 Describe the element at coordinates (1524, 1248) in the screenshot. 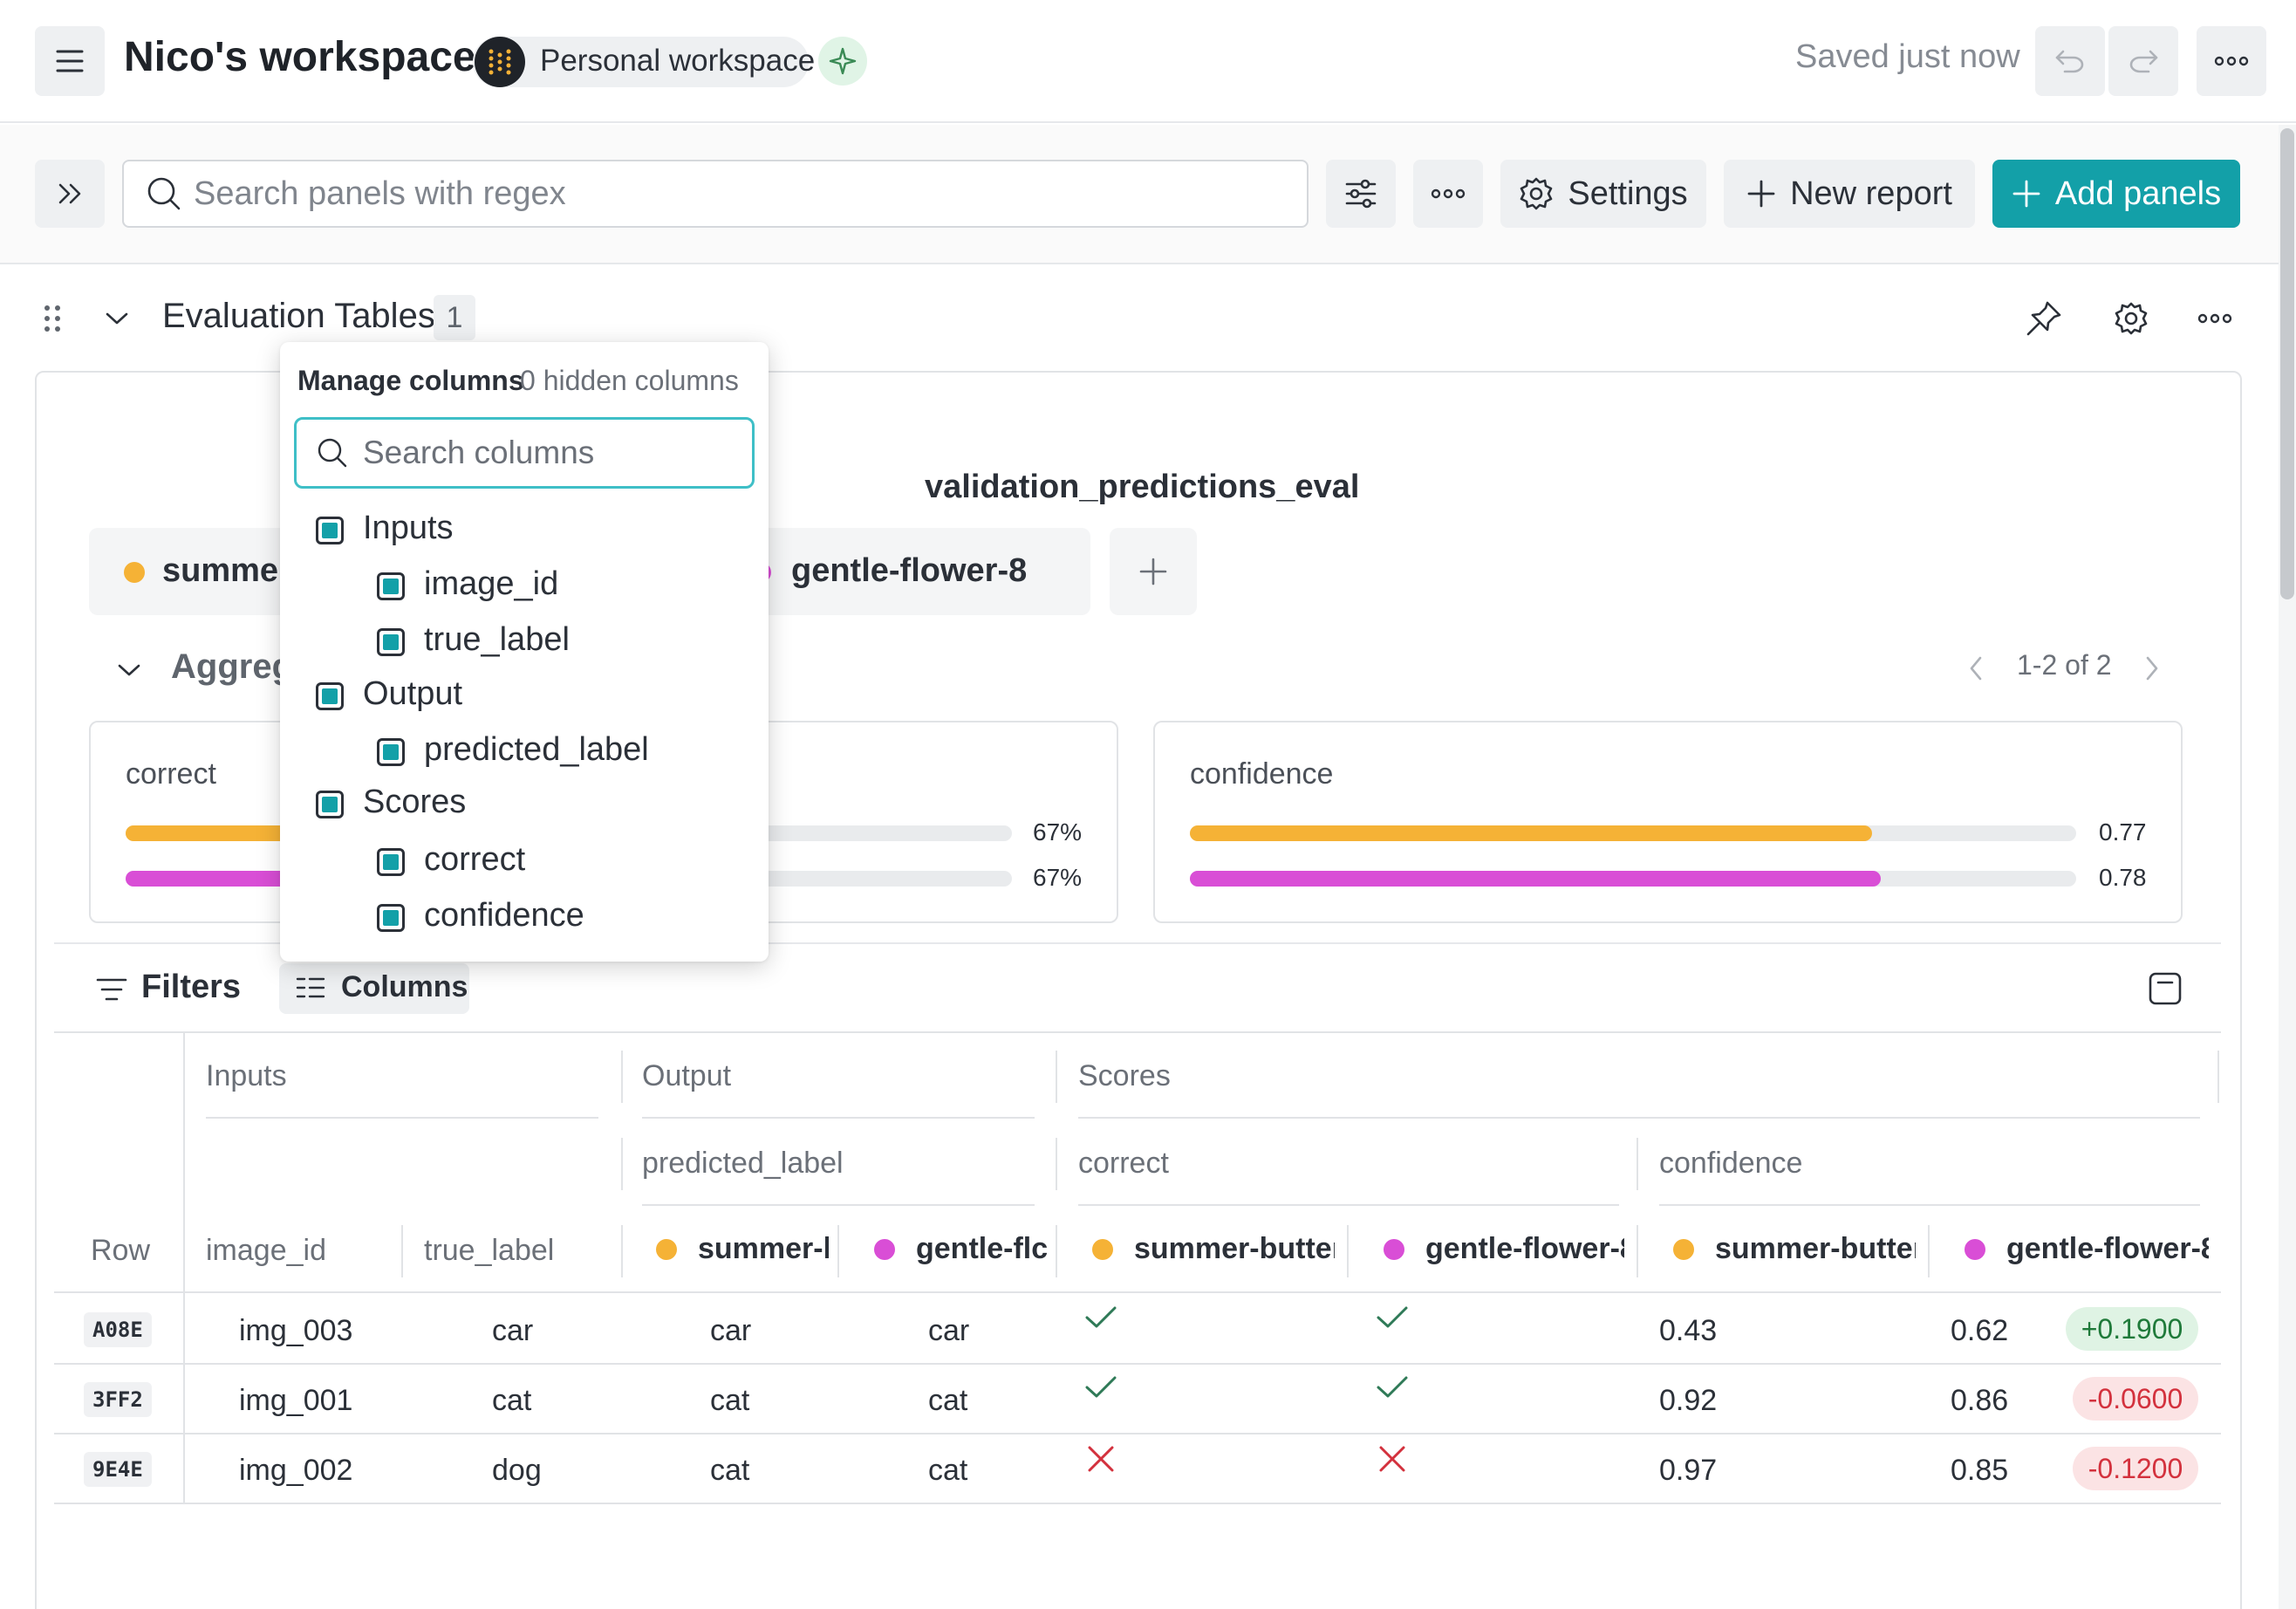

I see `column-header-correct-run2: gentle-flower-8` at that location.